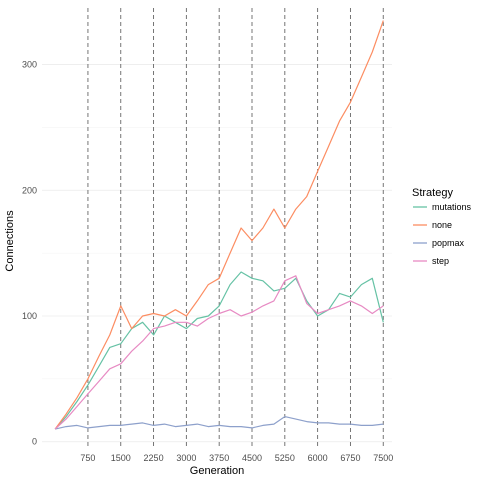  I want to click on y-tick-label: 0, so click(34, 442).